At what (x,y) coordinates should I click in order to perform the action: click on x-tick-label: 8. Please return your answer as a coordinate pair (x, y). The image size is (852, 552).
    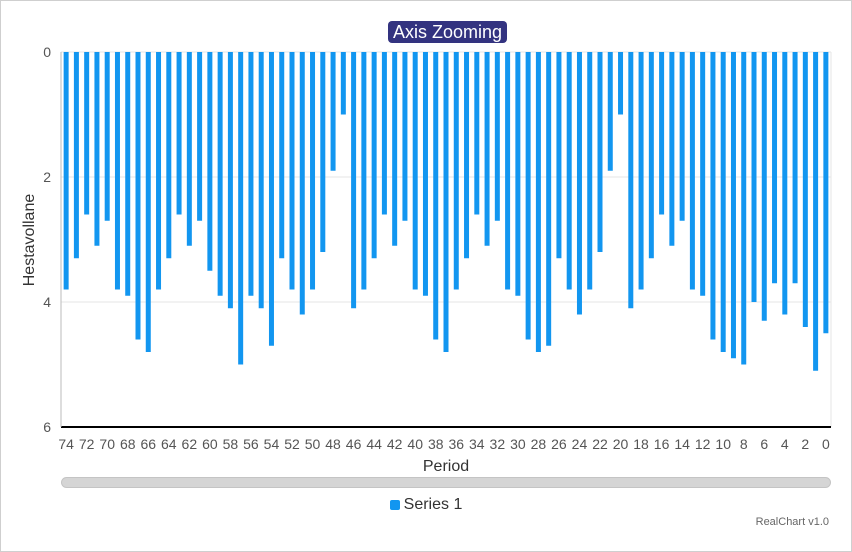
    Looking at the image, I should click on (744, 444).